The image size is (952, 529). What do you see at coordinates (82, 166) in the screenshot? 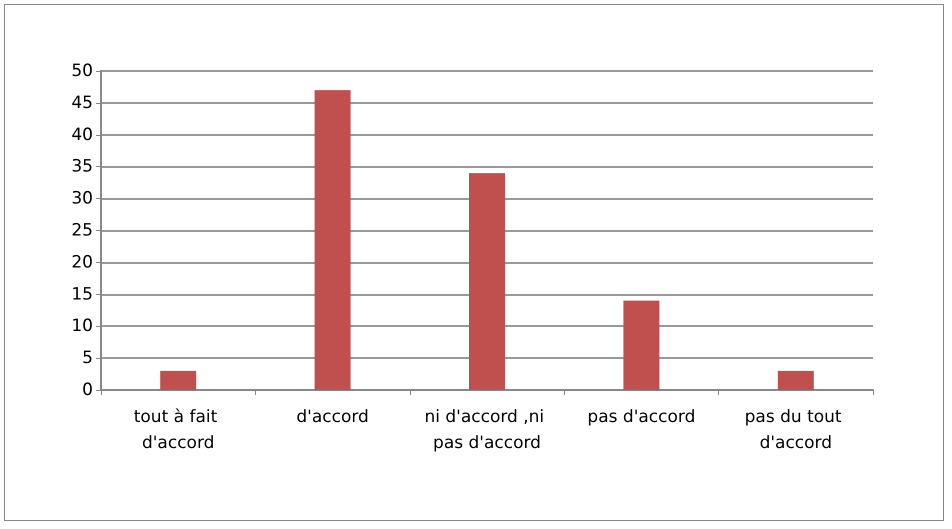
I see `y-tick-label: 35` at bounding box center [82, 166].